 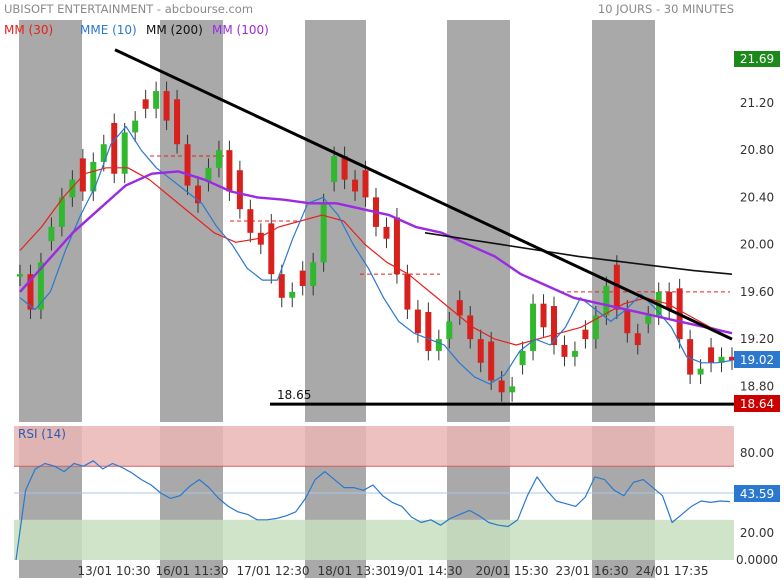 What do you see at coordinates (374, 446) in the screenshot?
I see `rsi-overbought-band` at bounding box center [374, 446].